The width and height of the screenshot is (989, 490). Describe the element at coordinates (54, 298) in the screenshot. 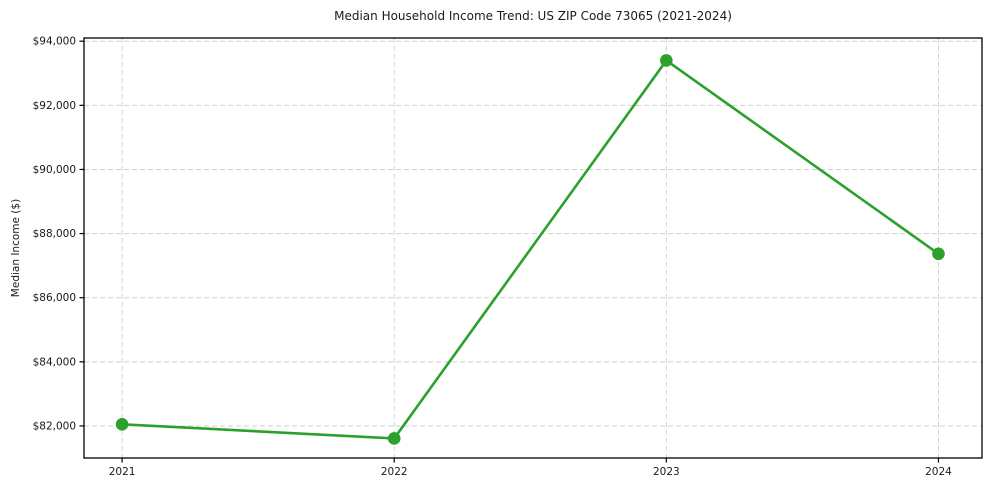

I see `y-tick-label: $86,000` at that location.